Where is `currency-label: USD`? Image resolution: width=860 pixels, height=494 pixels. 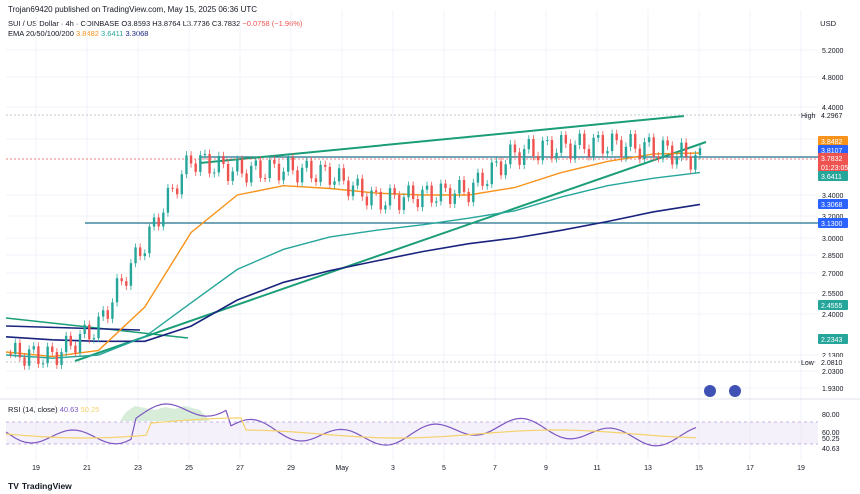 currency-label: USD is located at coordinates (828, 23).